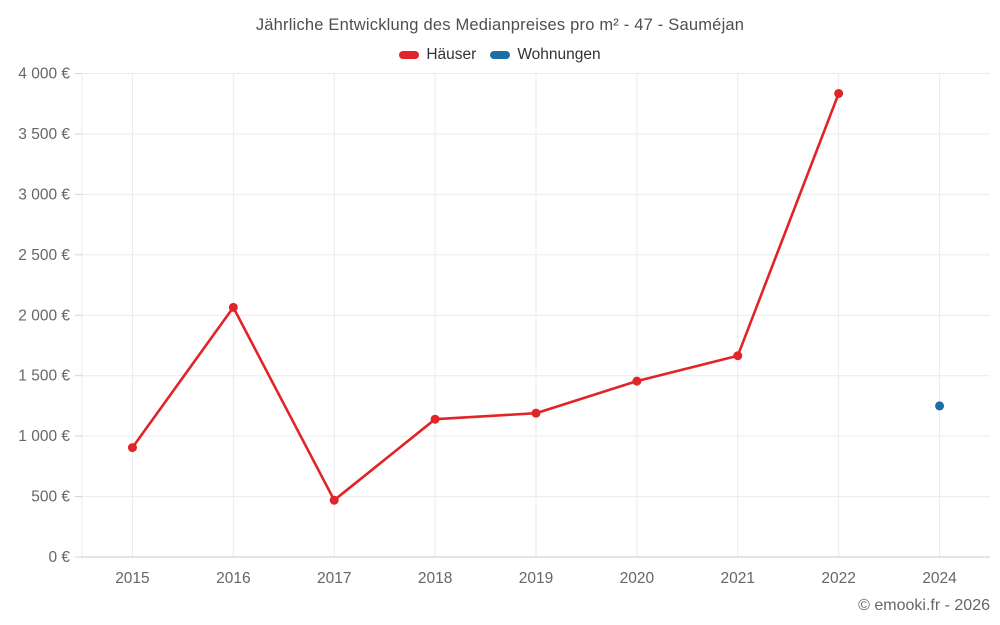  What do you see at coordinates (233, 578) in the screenshot?
I see `x-axis-label: 2016` at bounding box center [233, 578].